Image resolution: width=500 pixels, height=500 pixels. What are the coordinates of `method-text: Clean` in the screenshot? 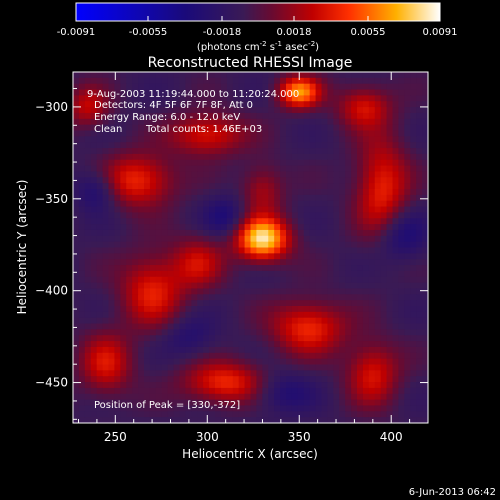 It's located at (108, 129).